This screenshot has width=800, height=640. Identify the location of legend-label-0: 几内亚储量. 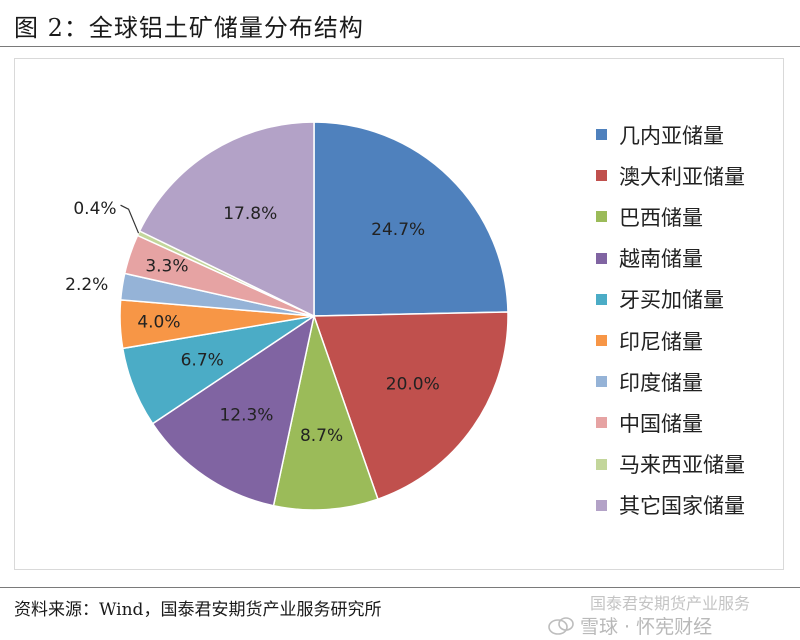
(671, 135).